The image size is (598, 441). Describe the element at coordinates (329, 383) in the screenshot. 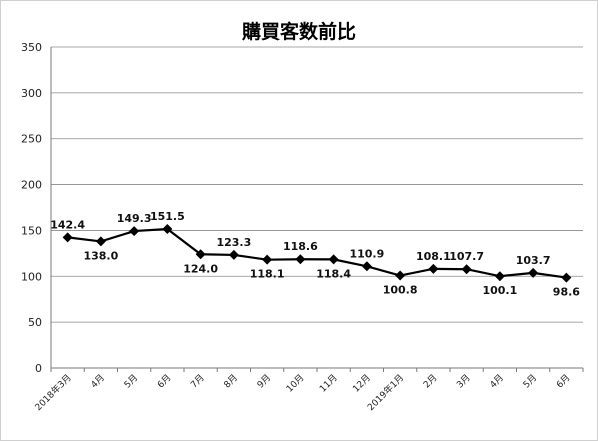

I see `x-tick-label: 11月` at that location.